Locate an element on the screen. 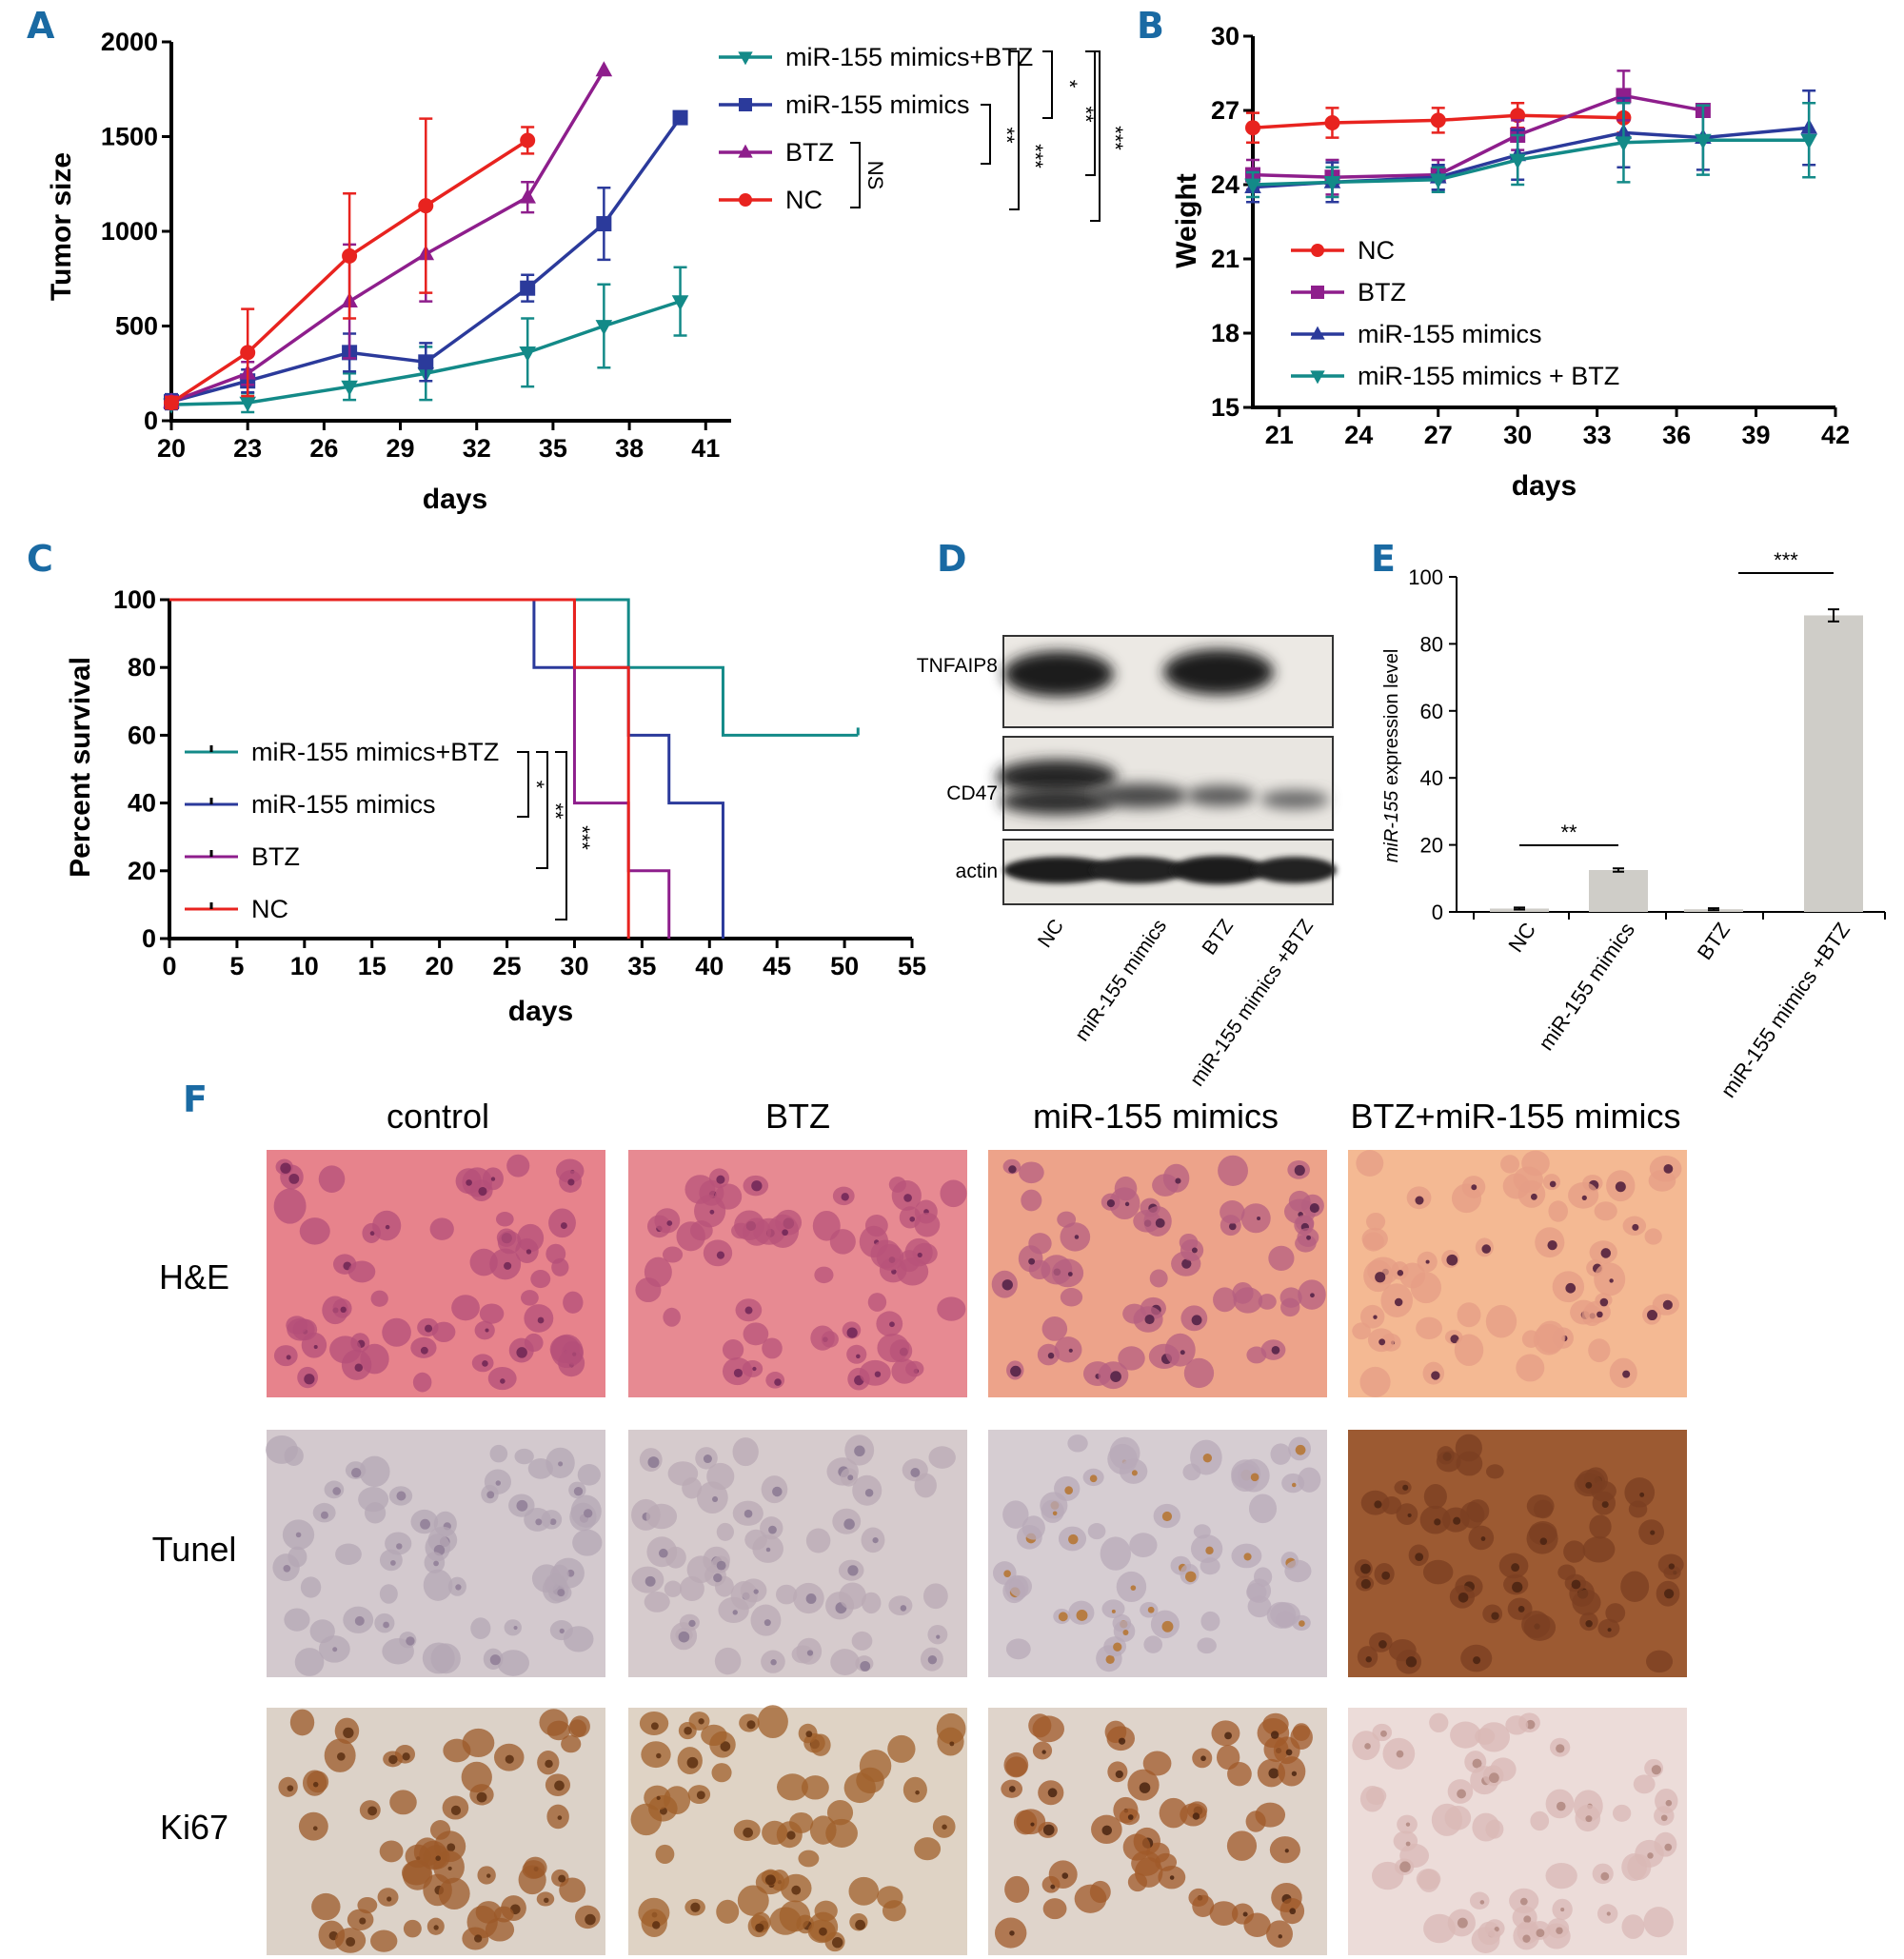 The image size is (1904, 1959). chartE-category-label: NC is located at coordinates (1521, 937).